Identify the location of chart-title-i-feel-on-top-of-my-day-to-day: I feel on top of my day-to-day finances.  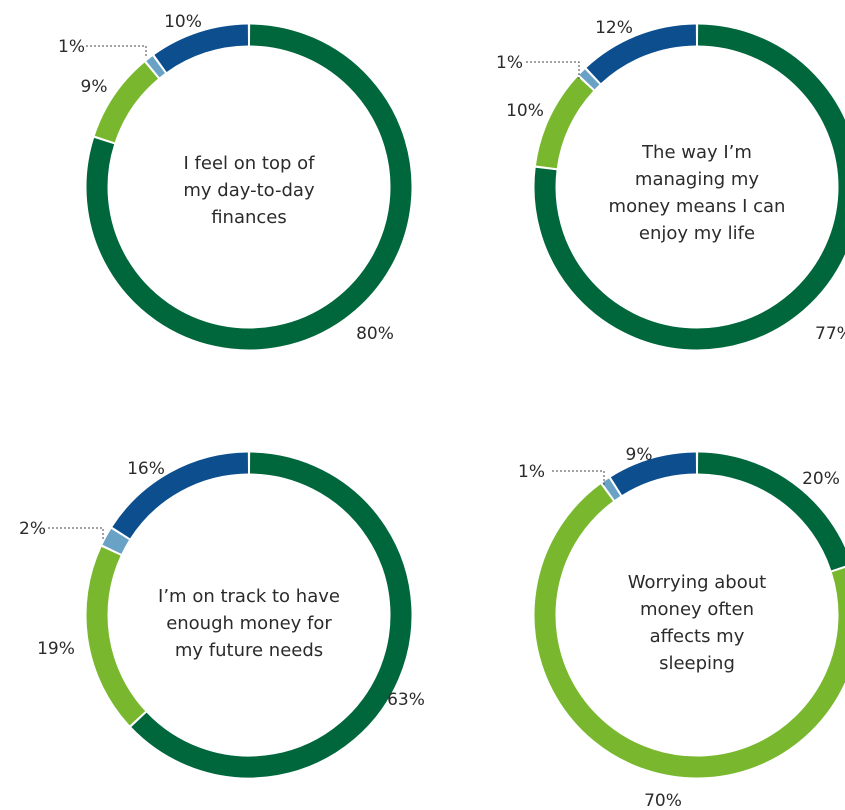
(249, 190).